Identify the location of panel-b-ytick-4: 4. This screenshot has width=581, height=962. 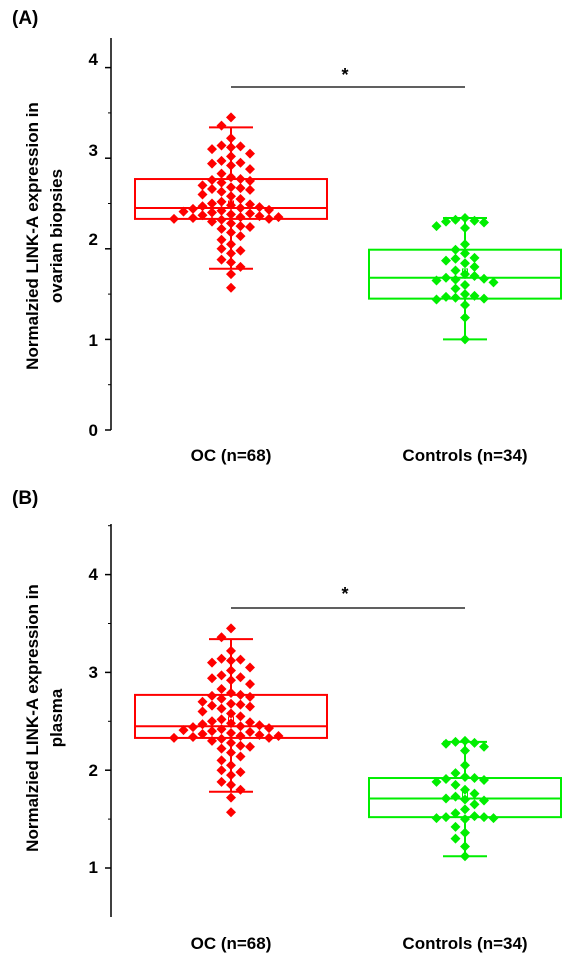
(94, 574).